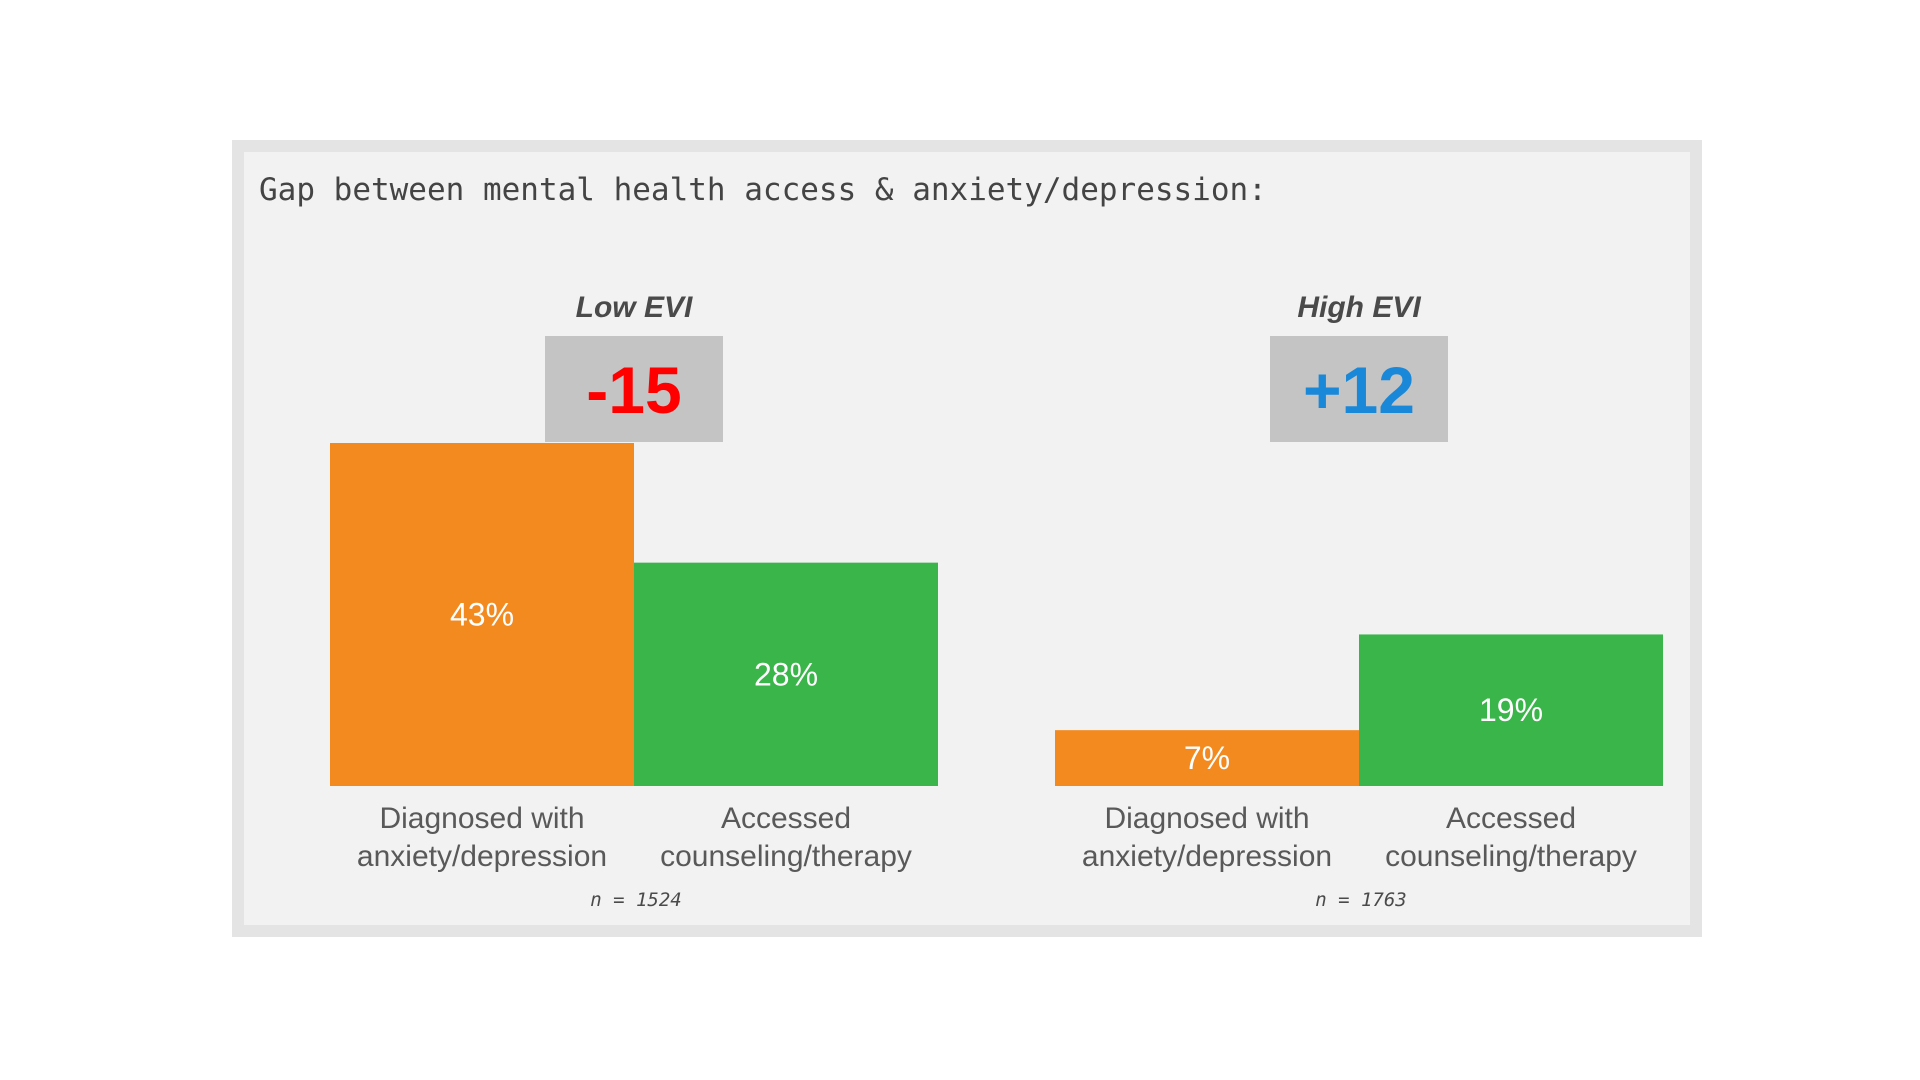 Image resolution: width=1920 pixels, height=1080 pixels. What do you see at coordinates (786, 818) in the screenshot?
I see `low-evi-category-label-2: Accessed` at bounding box center [786, 818].